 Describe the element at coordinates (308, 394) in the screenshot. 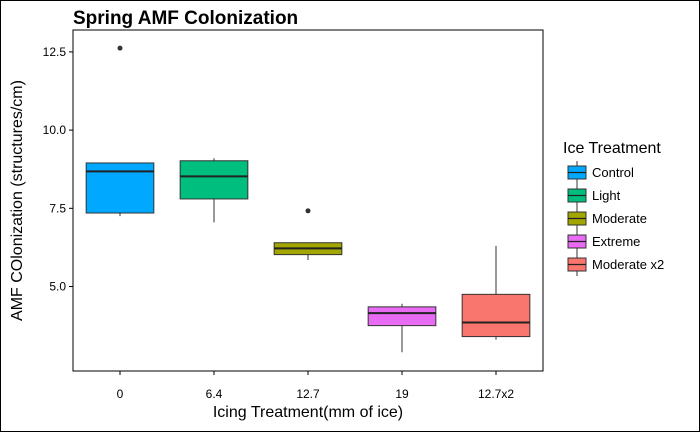

I see `x-tick-label: 12.7` at that location.